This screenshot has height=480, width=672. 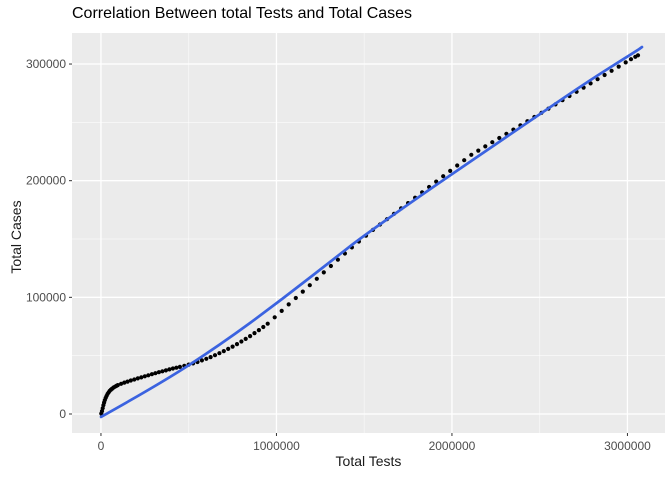 I want to click on y-tick-label: 0, so click(x=62, y=414).